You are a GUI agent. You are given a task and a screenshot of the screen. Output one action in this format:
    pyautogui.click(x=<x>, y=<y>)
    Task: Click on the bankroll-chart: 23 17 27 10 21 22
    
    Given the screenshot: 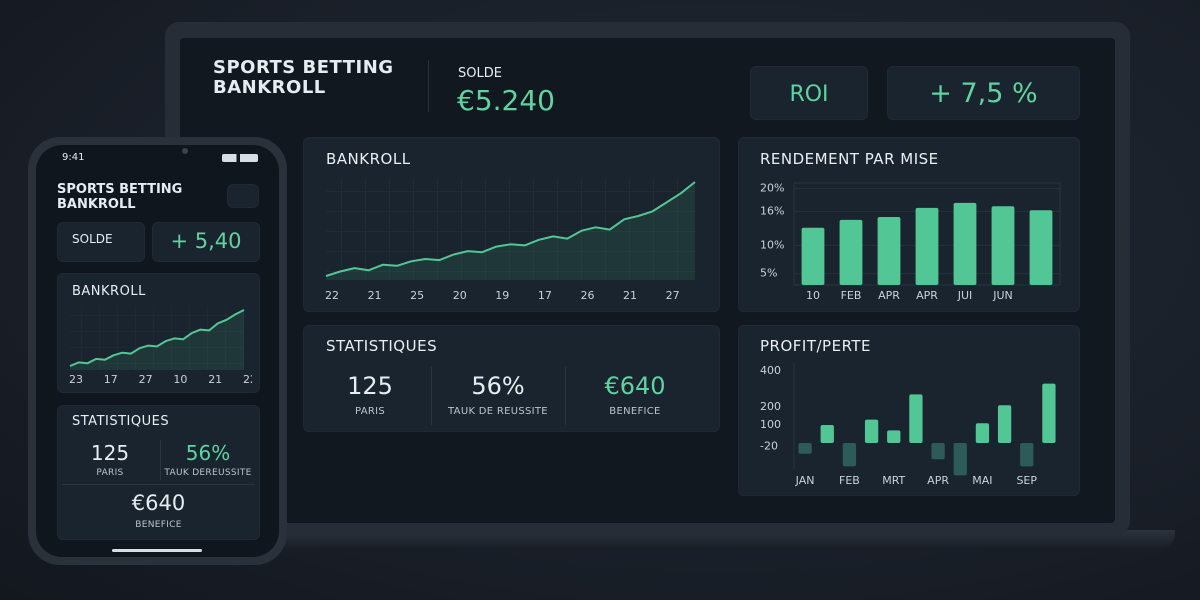 What is the action you would take?
    pyautogui.click(x=160, y=346)
    